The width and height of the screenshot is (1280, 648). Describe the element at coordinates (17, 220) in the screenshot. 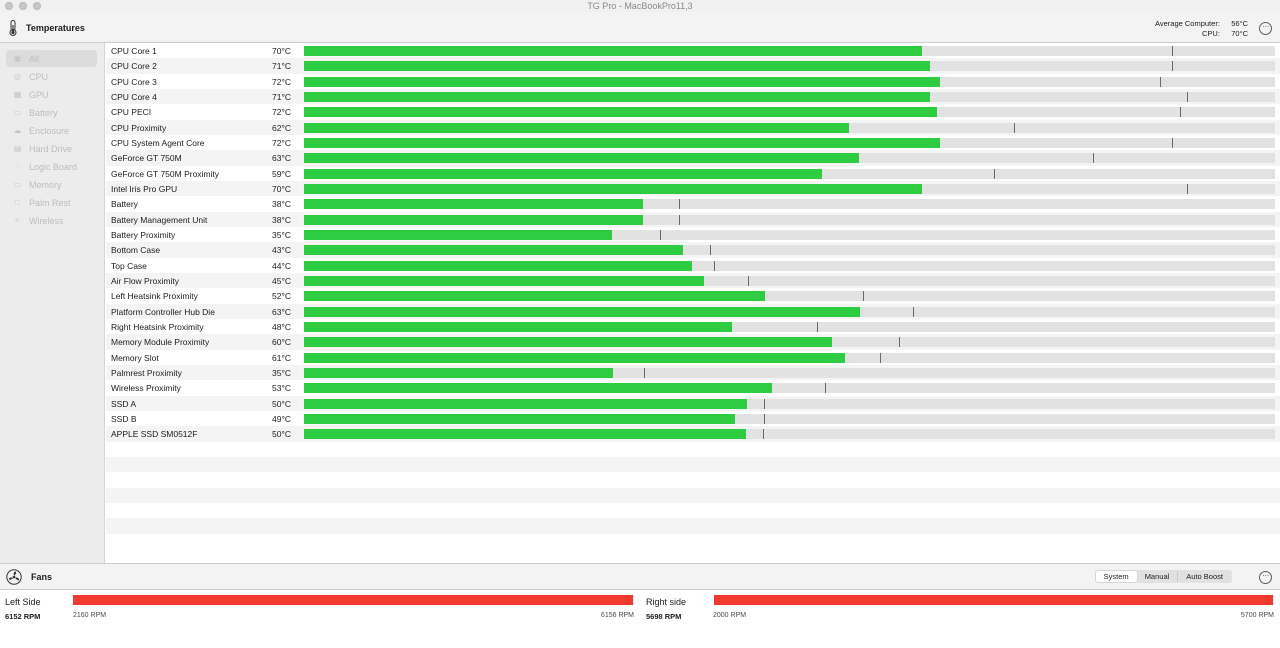

I see `wireless-icon: ≈` at that location.